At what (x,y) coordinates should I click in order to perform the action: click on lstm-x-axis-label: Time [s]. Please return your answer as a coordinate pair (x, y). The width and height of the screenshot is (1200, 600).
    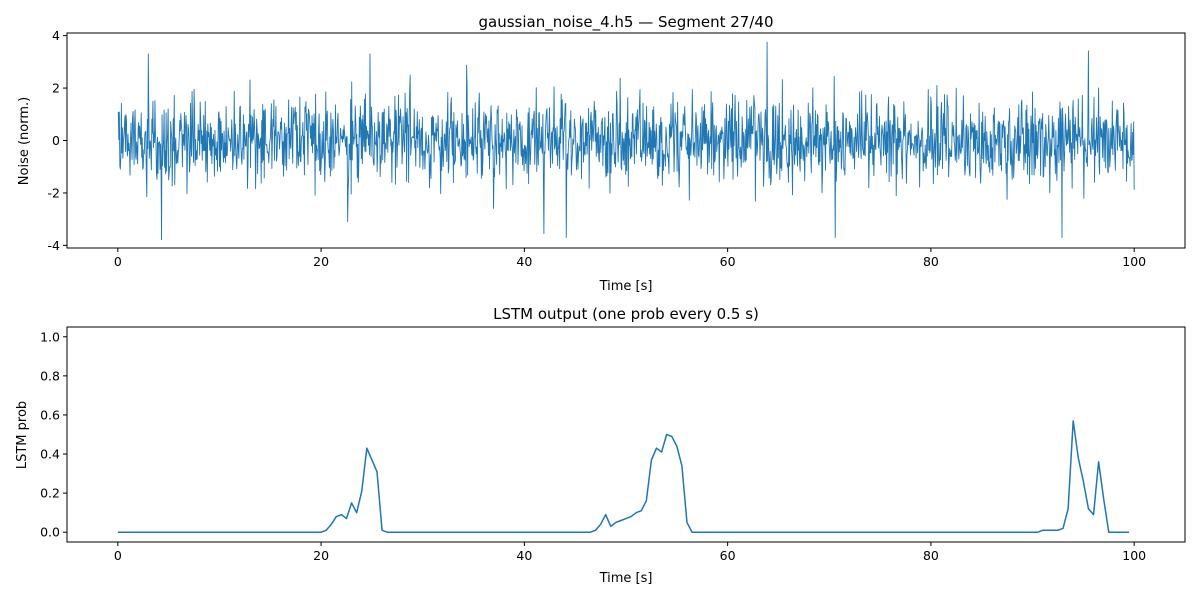
    Looking at the image, I should click on (626, 578).